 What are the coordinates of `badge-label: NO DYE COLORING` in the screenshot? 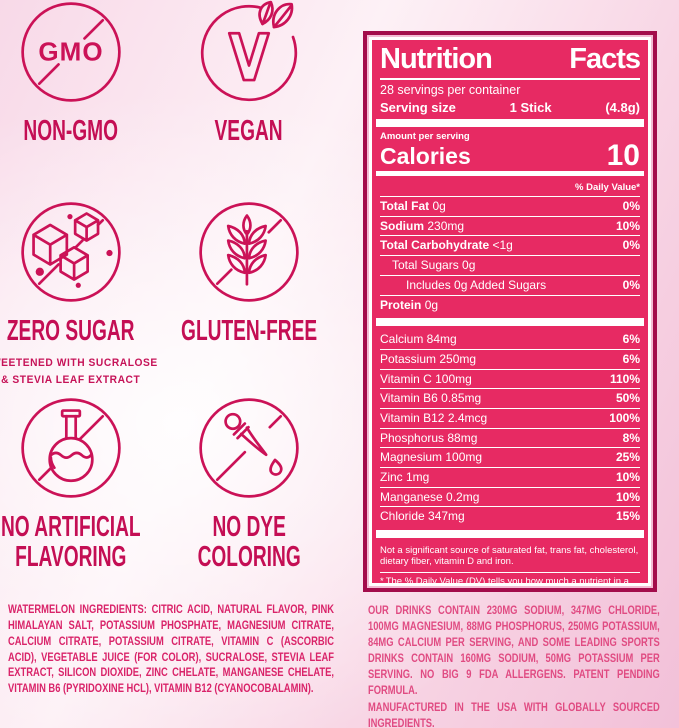 It's located at (249, 542).